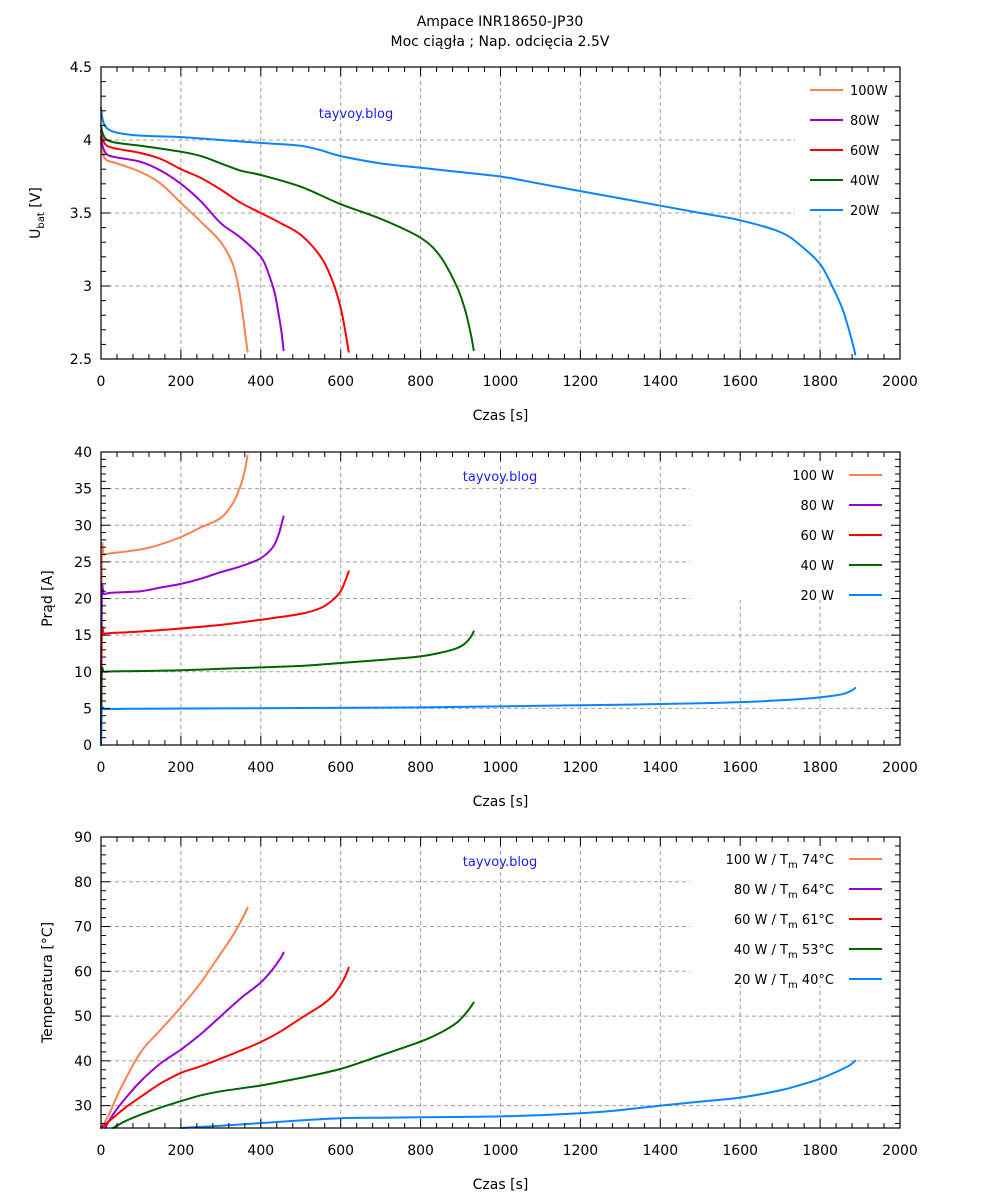 The width and height of the screenshot is (1000, 1200). What do you see at coordinates (83, 453) in the screenshot?
I see `y-tick-label: 40` at bounding box center [83, 453].